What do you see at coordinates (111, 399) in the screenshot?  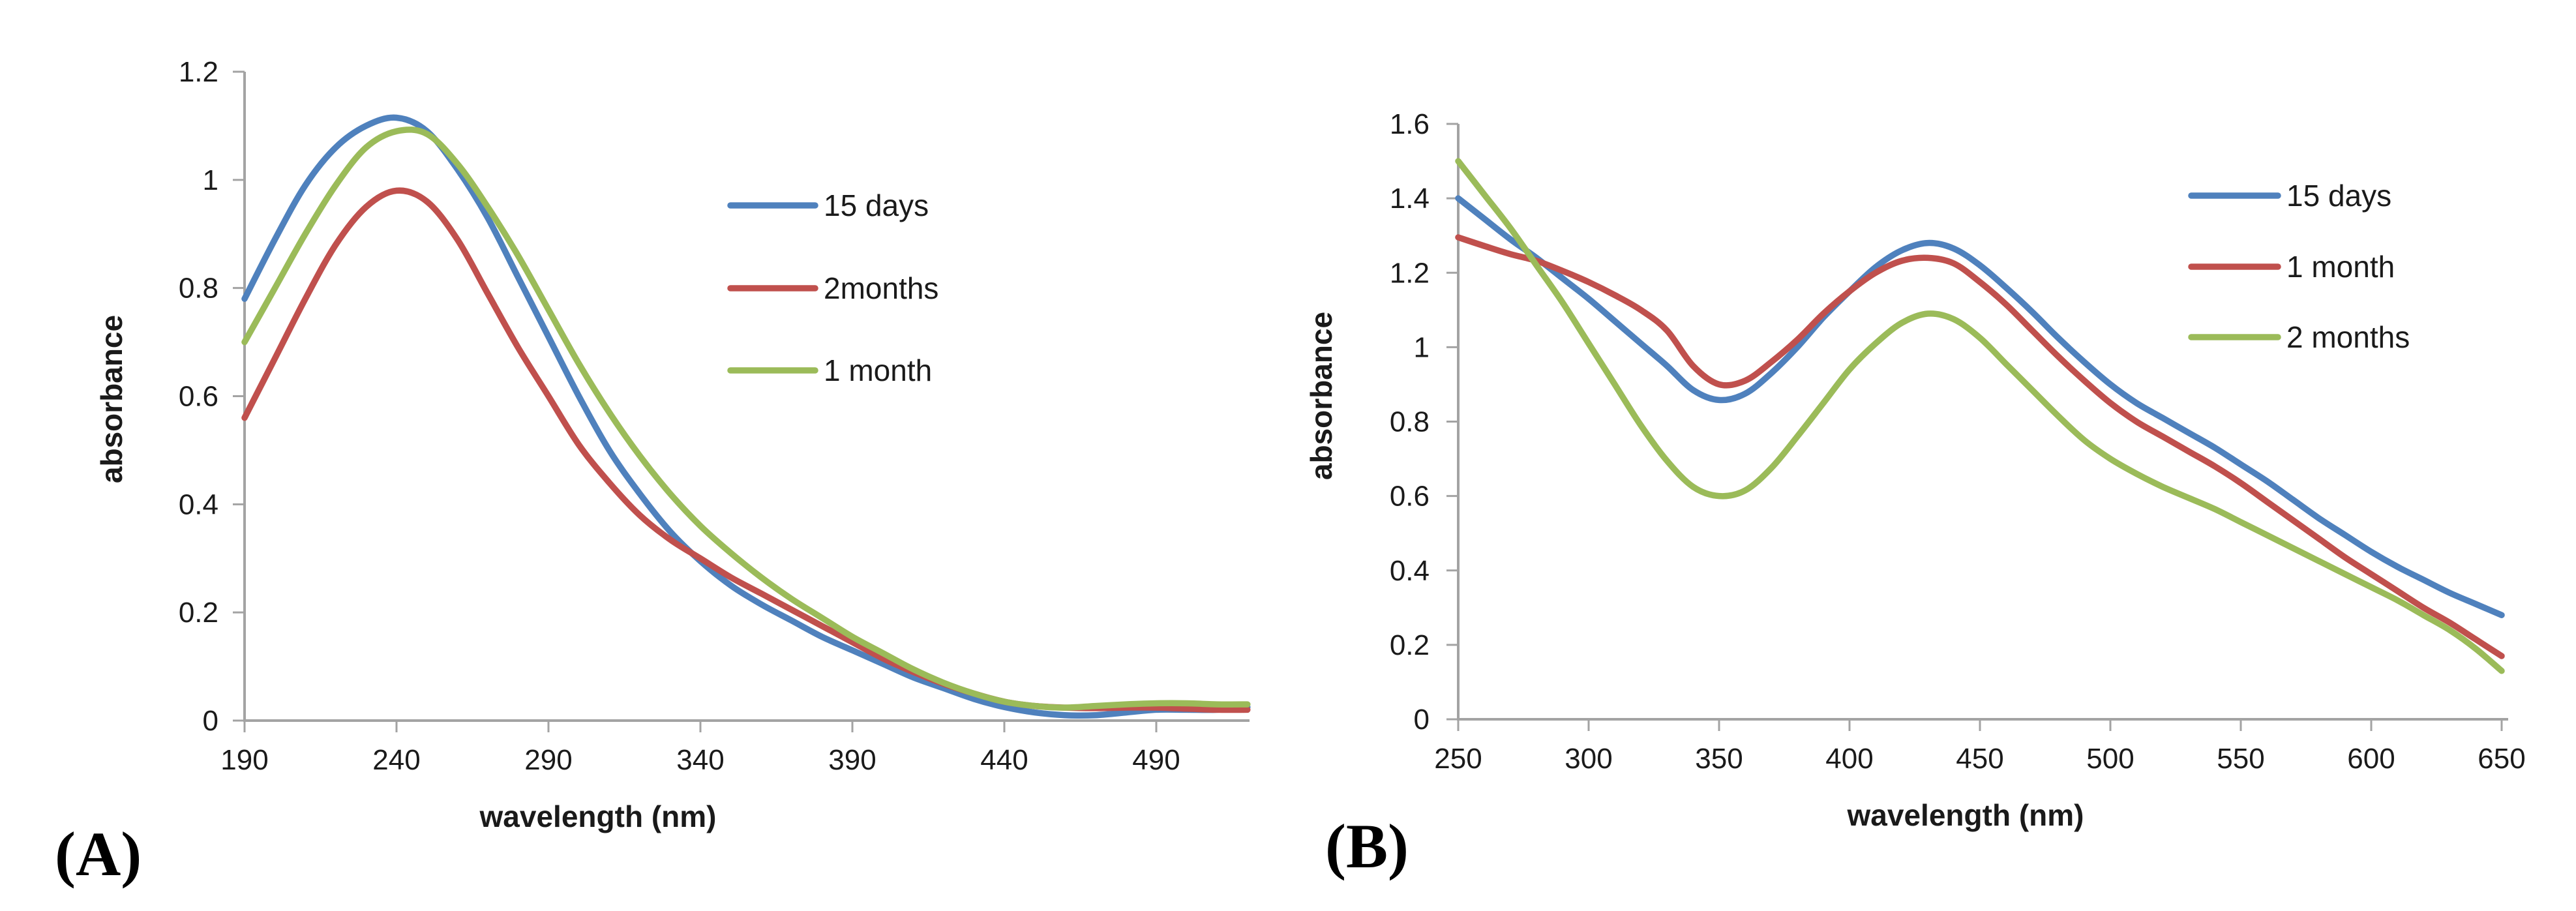 I see `y-axis-title-A: absorbance` at bounding box center [111, 399].